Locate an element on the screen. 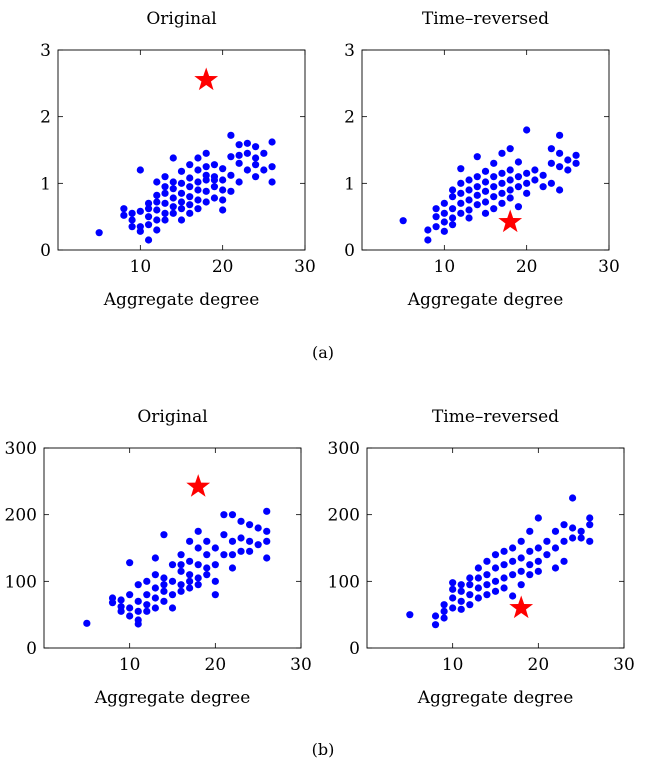 This screenshot has width=647, height=767. y-tick-label: 1 is located at coordinates (45, 184).